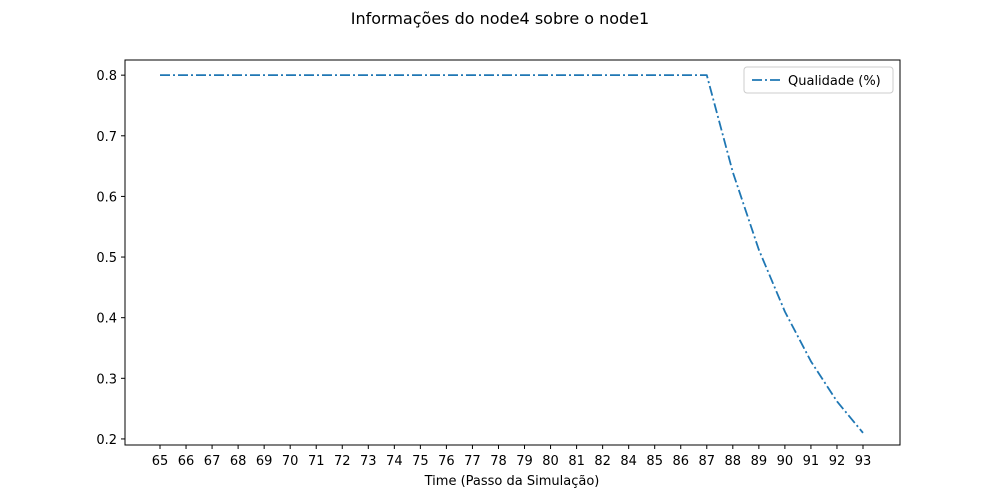 Image resolution: width=1000 pixels, height=504 pixels. What do you see at coordinates (368, 461) in the screenshot?
I see `x-tick-label: 73` at bounding box center [368, 461].